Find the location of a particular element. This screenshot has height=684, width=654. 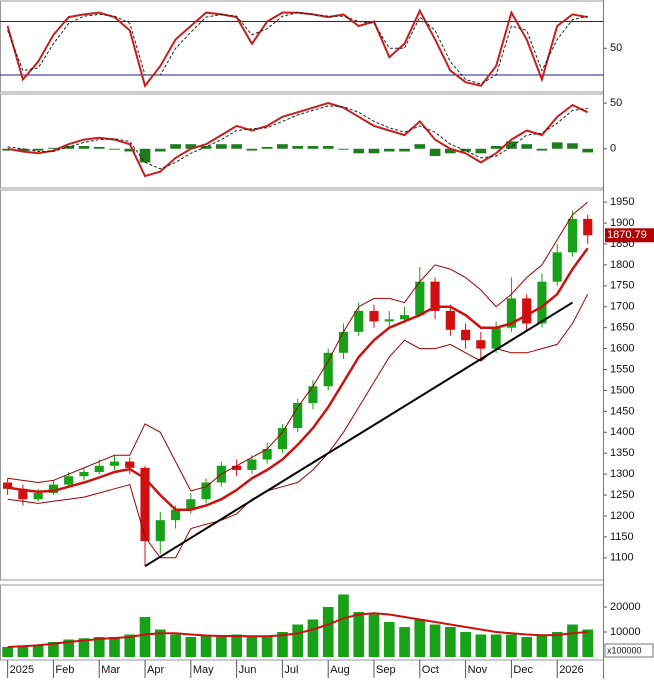

y-tick-label: 20000 is located at coordinates (625, 607).